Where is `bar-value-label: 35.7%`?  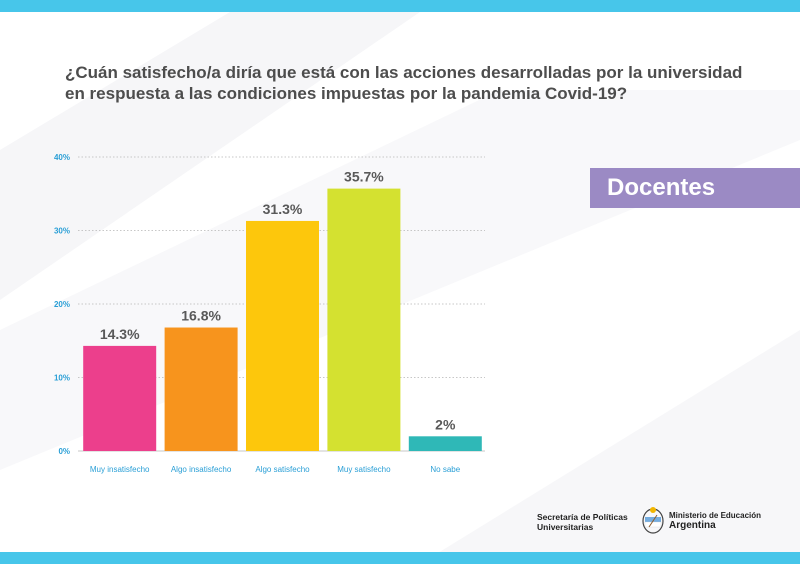 bar-value-label: 35.7% is located at coordinates (364, 177).